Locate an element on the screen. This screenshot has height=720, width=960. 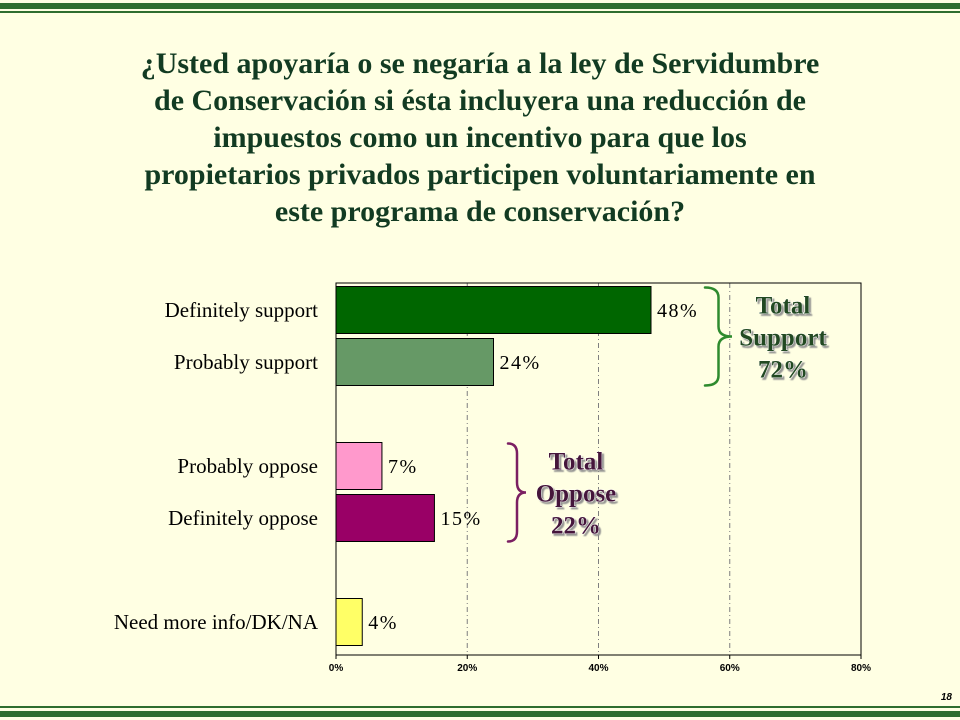
data-label: 48% is located at coordinates (677, 311).